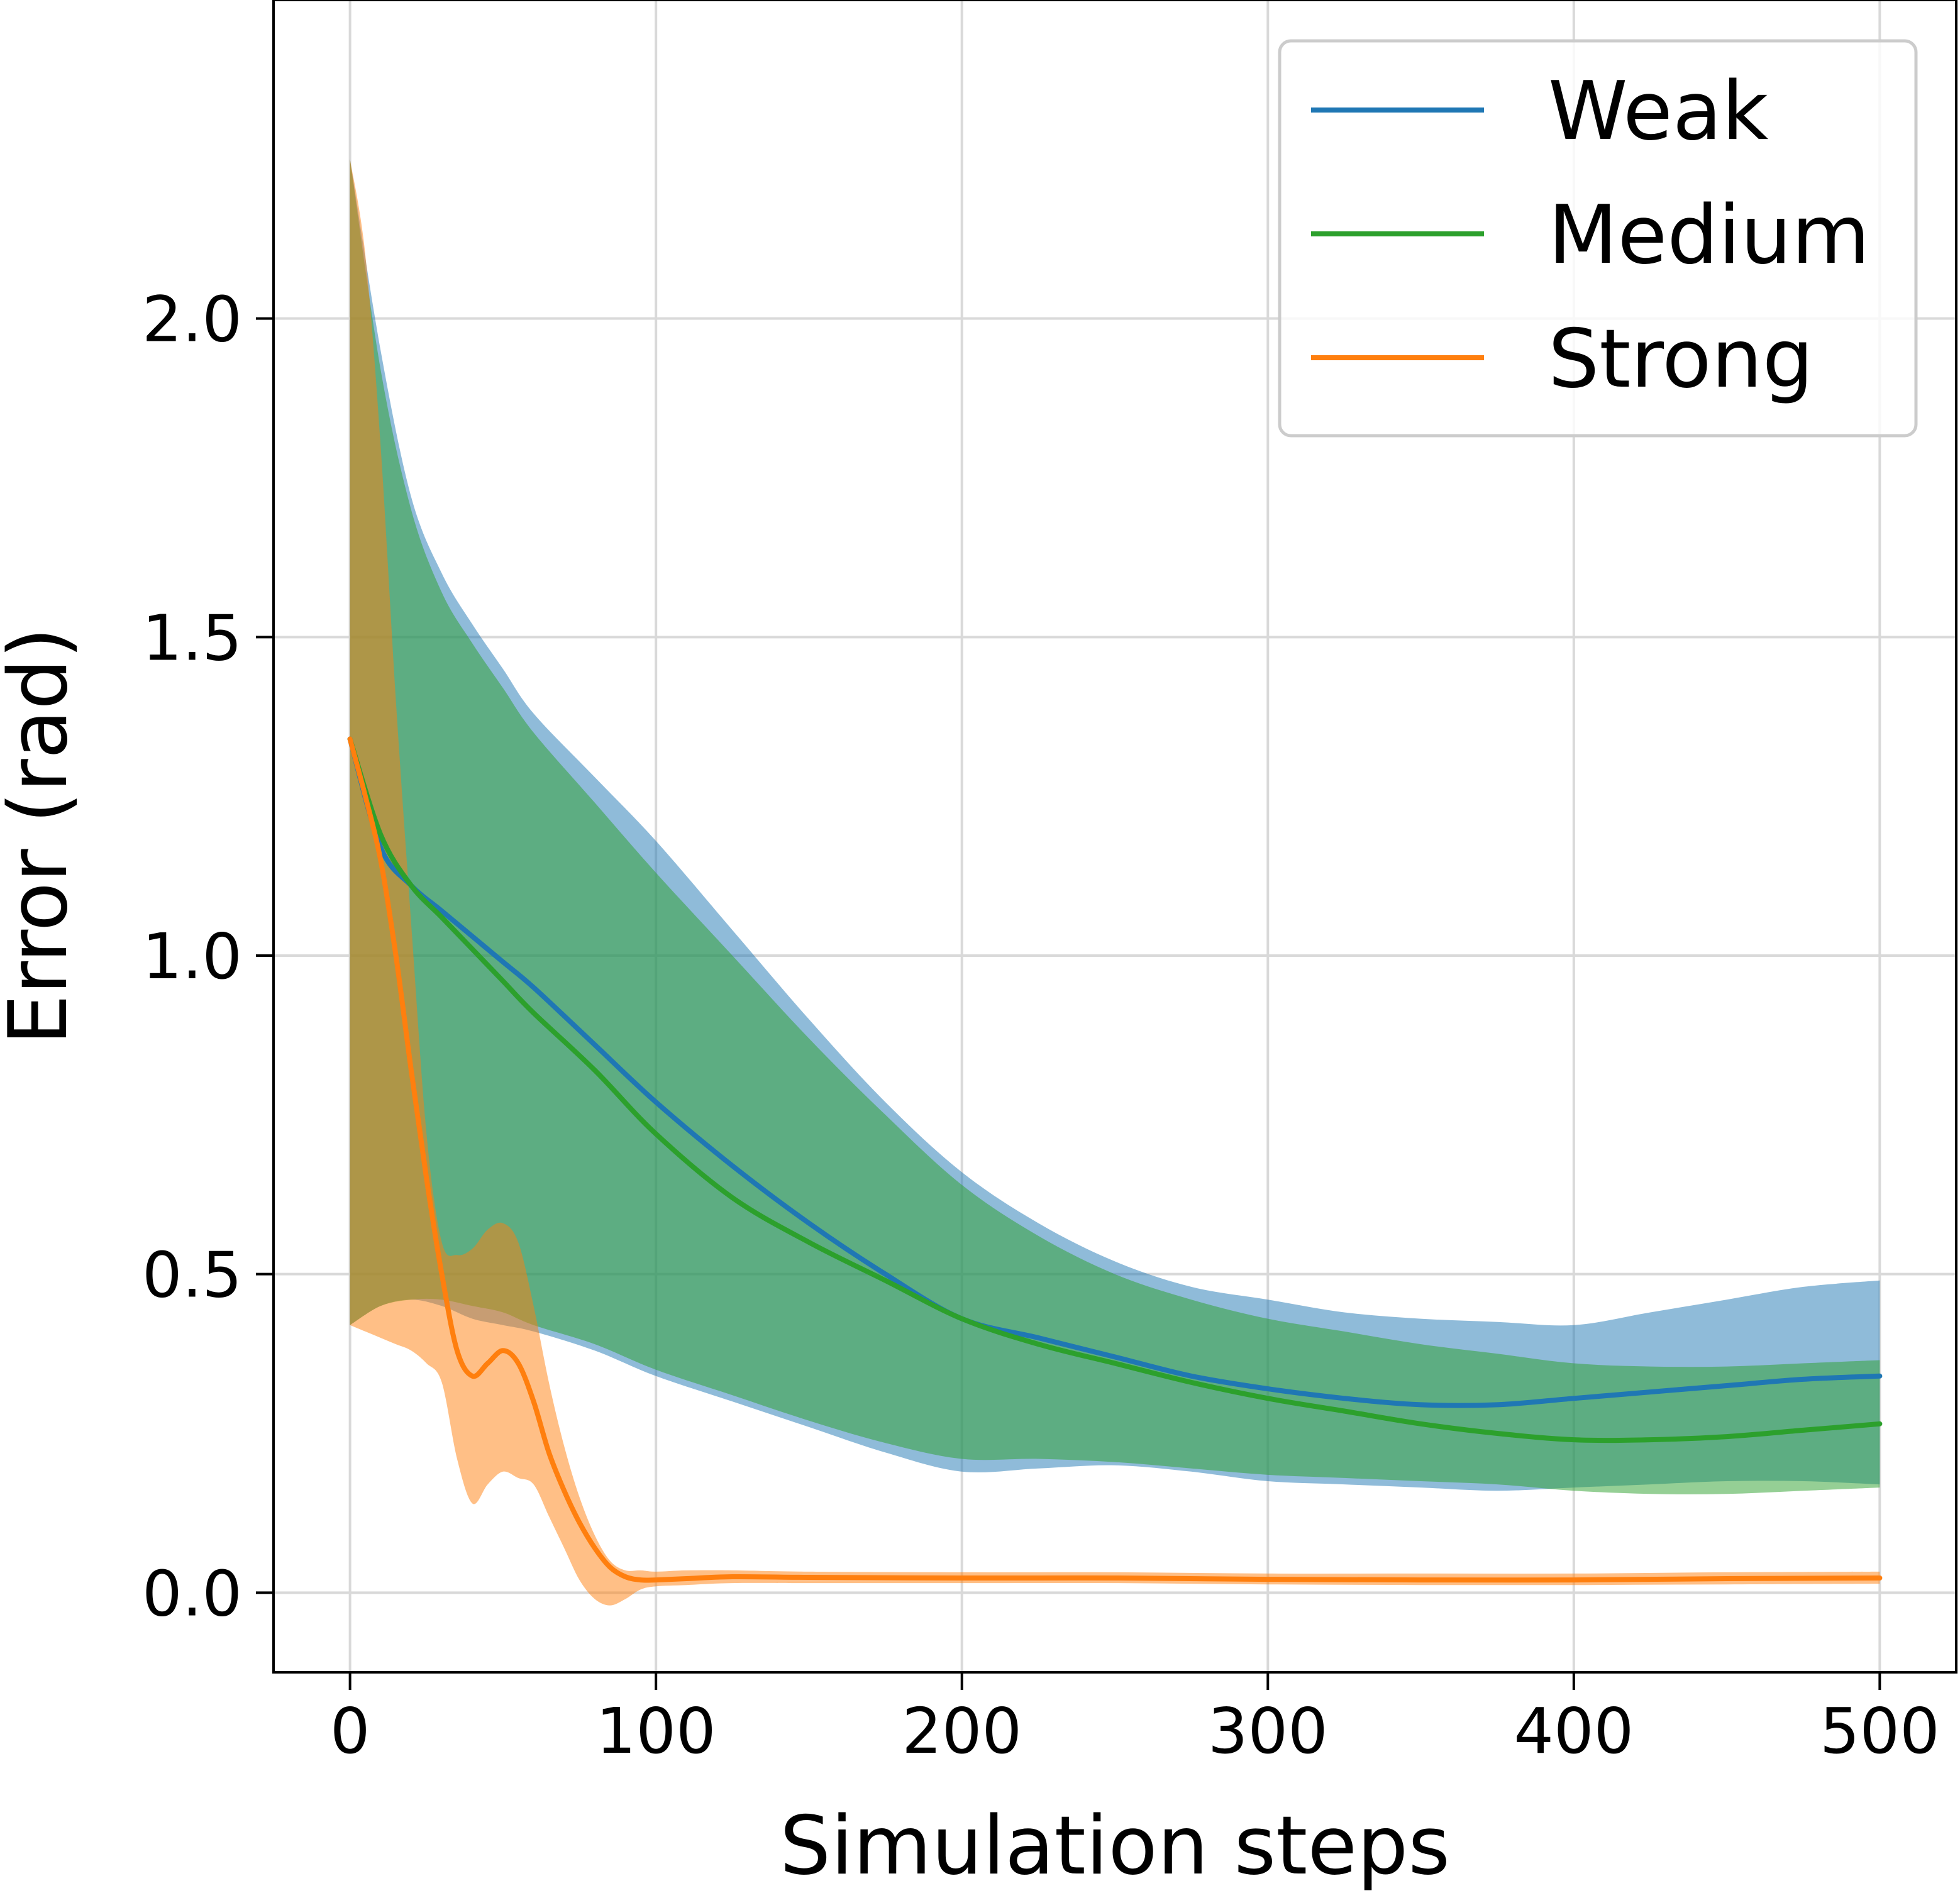  Describe the element at coordinates (1658, 111) in the screenshot. I see `legend-label-weak: Weak` at that location.